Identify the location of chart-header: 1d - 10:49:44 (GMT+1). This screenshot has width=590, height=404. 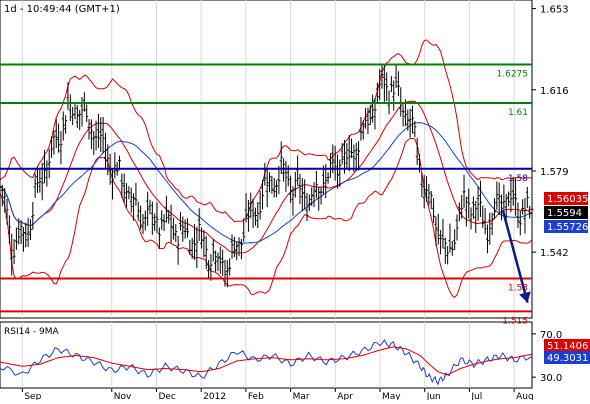
(62, 9).